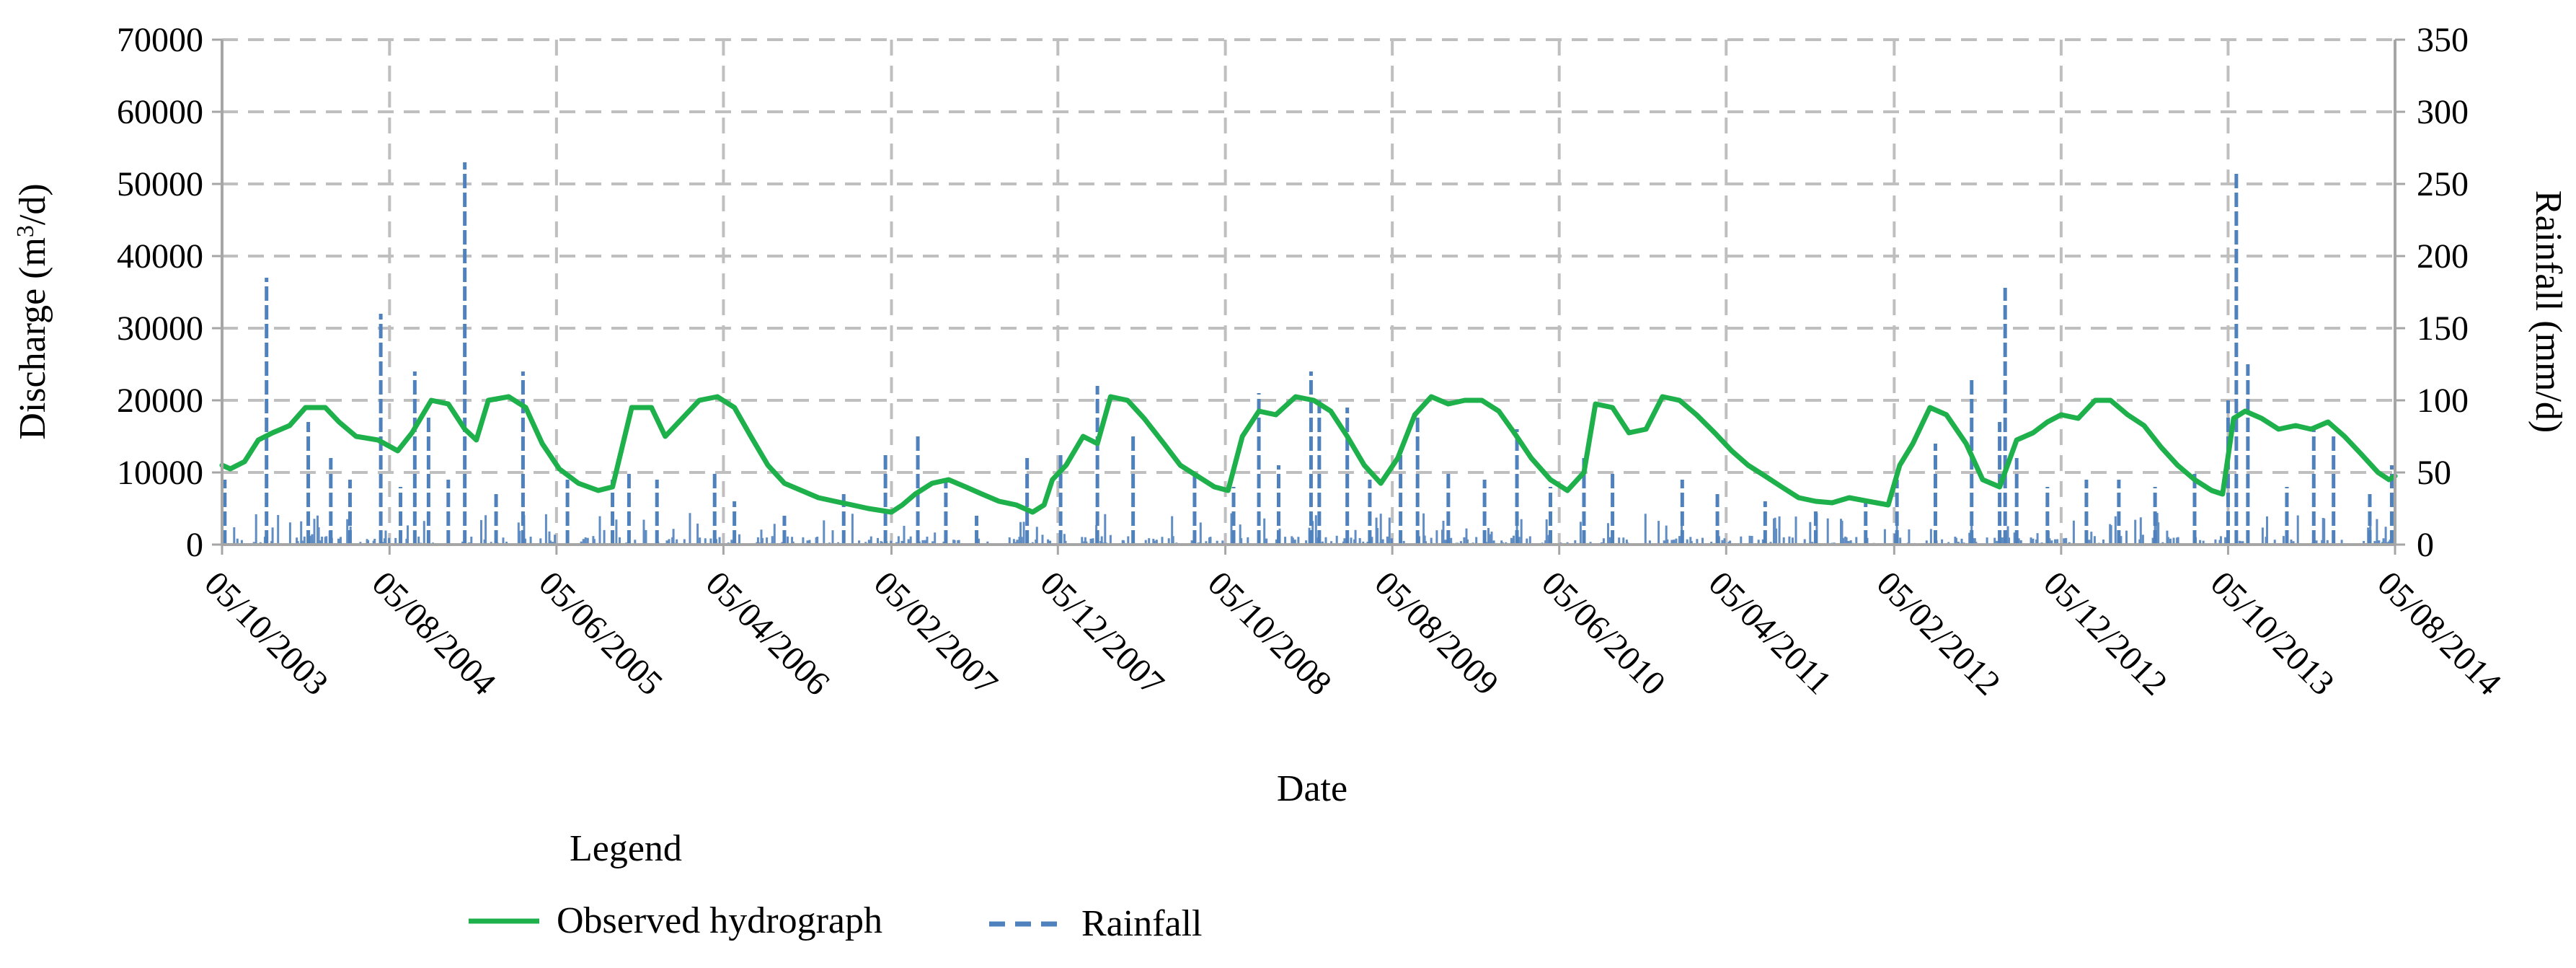 The height and width of the screenshot is (968, 2576). Describe the element at coordinates (2434, 473) in the screenshot. I see `y-right-tick-label: 50` at that location.